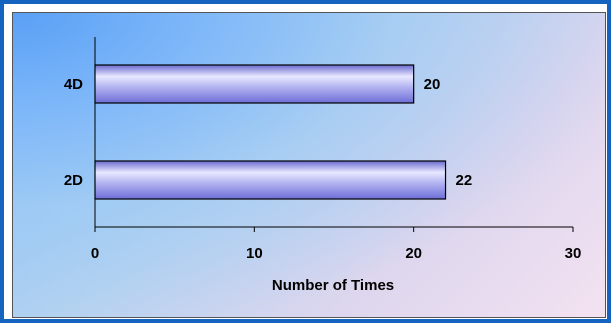  I want to click on x-tick-label: 20, so click(413, 253).